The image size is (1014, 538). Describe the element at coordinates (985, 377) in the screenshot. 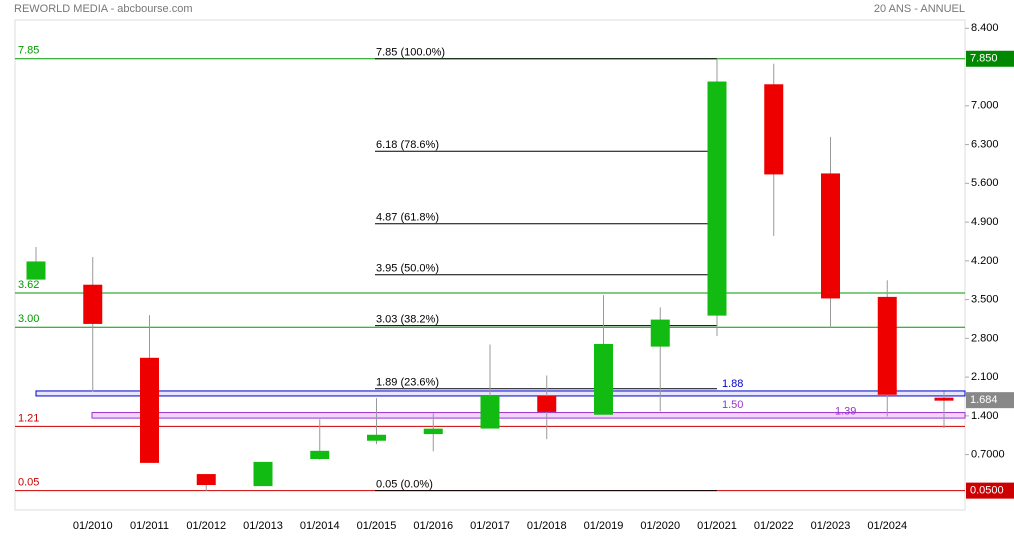

I see `y-tick-label: 2.100` at that location.